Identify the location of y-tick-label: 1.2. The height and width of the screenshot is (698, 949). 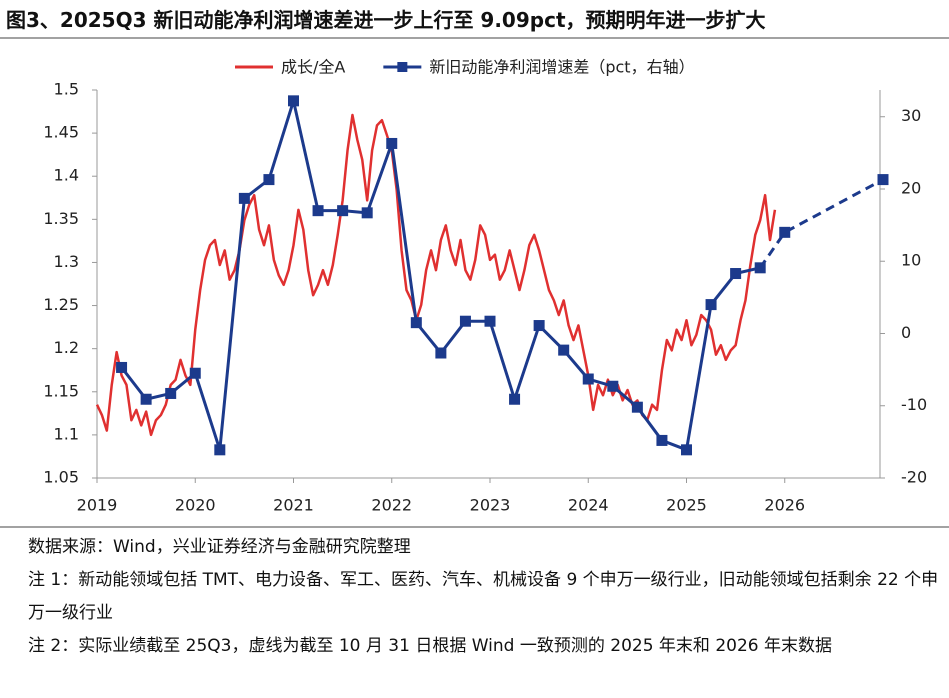
(66, 347).